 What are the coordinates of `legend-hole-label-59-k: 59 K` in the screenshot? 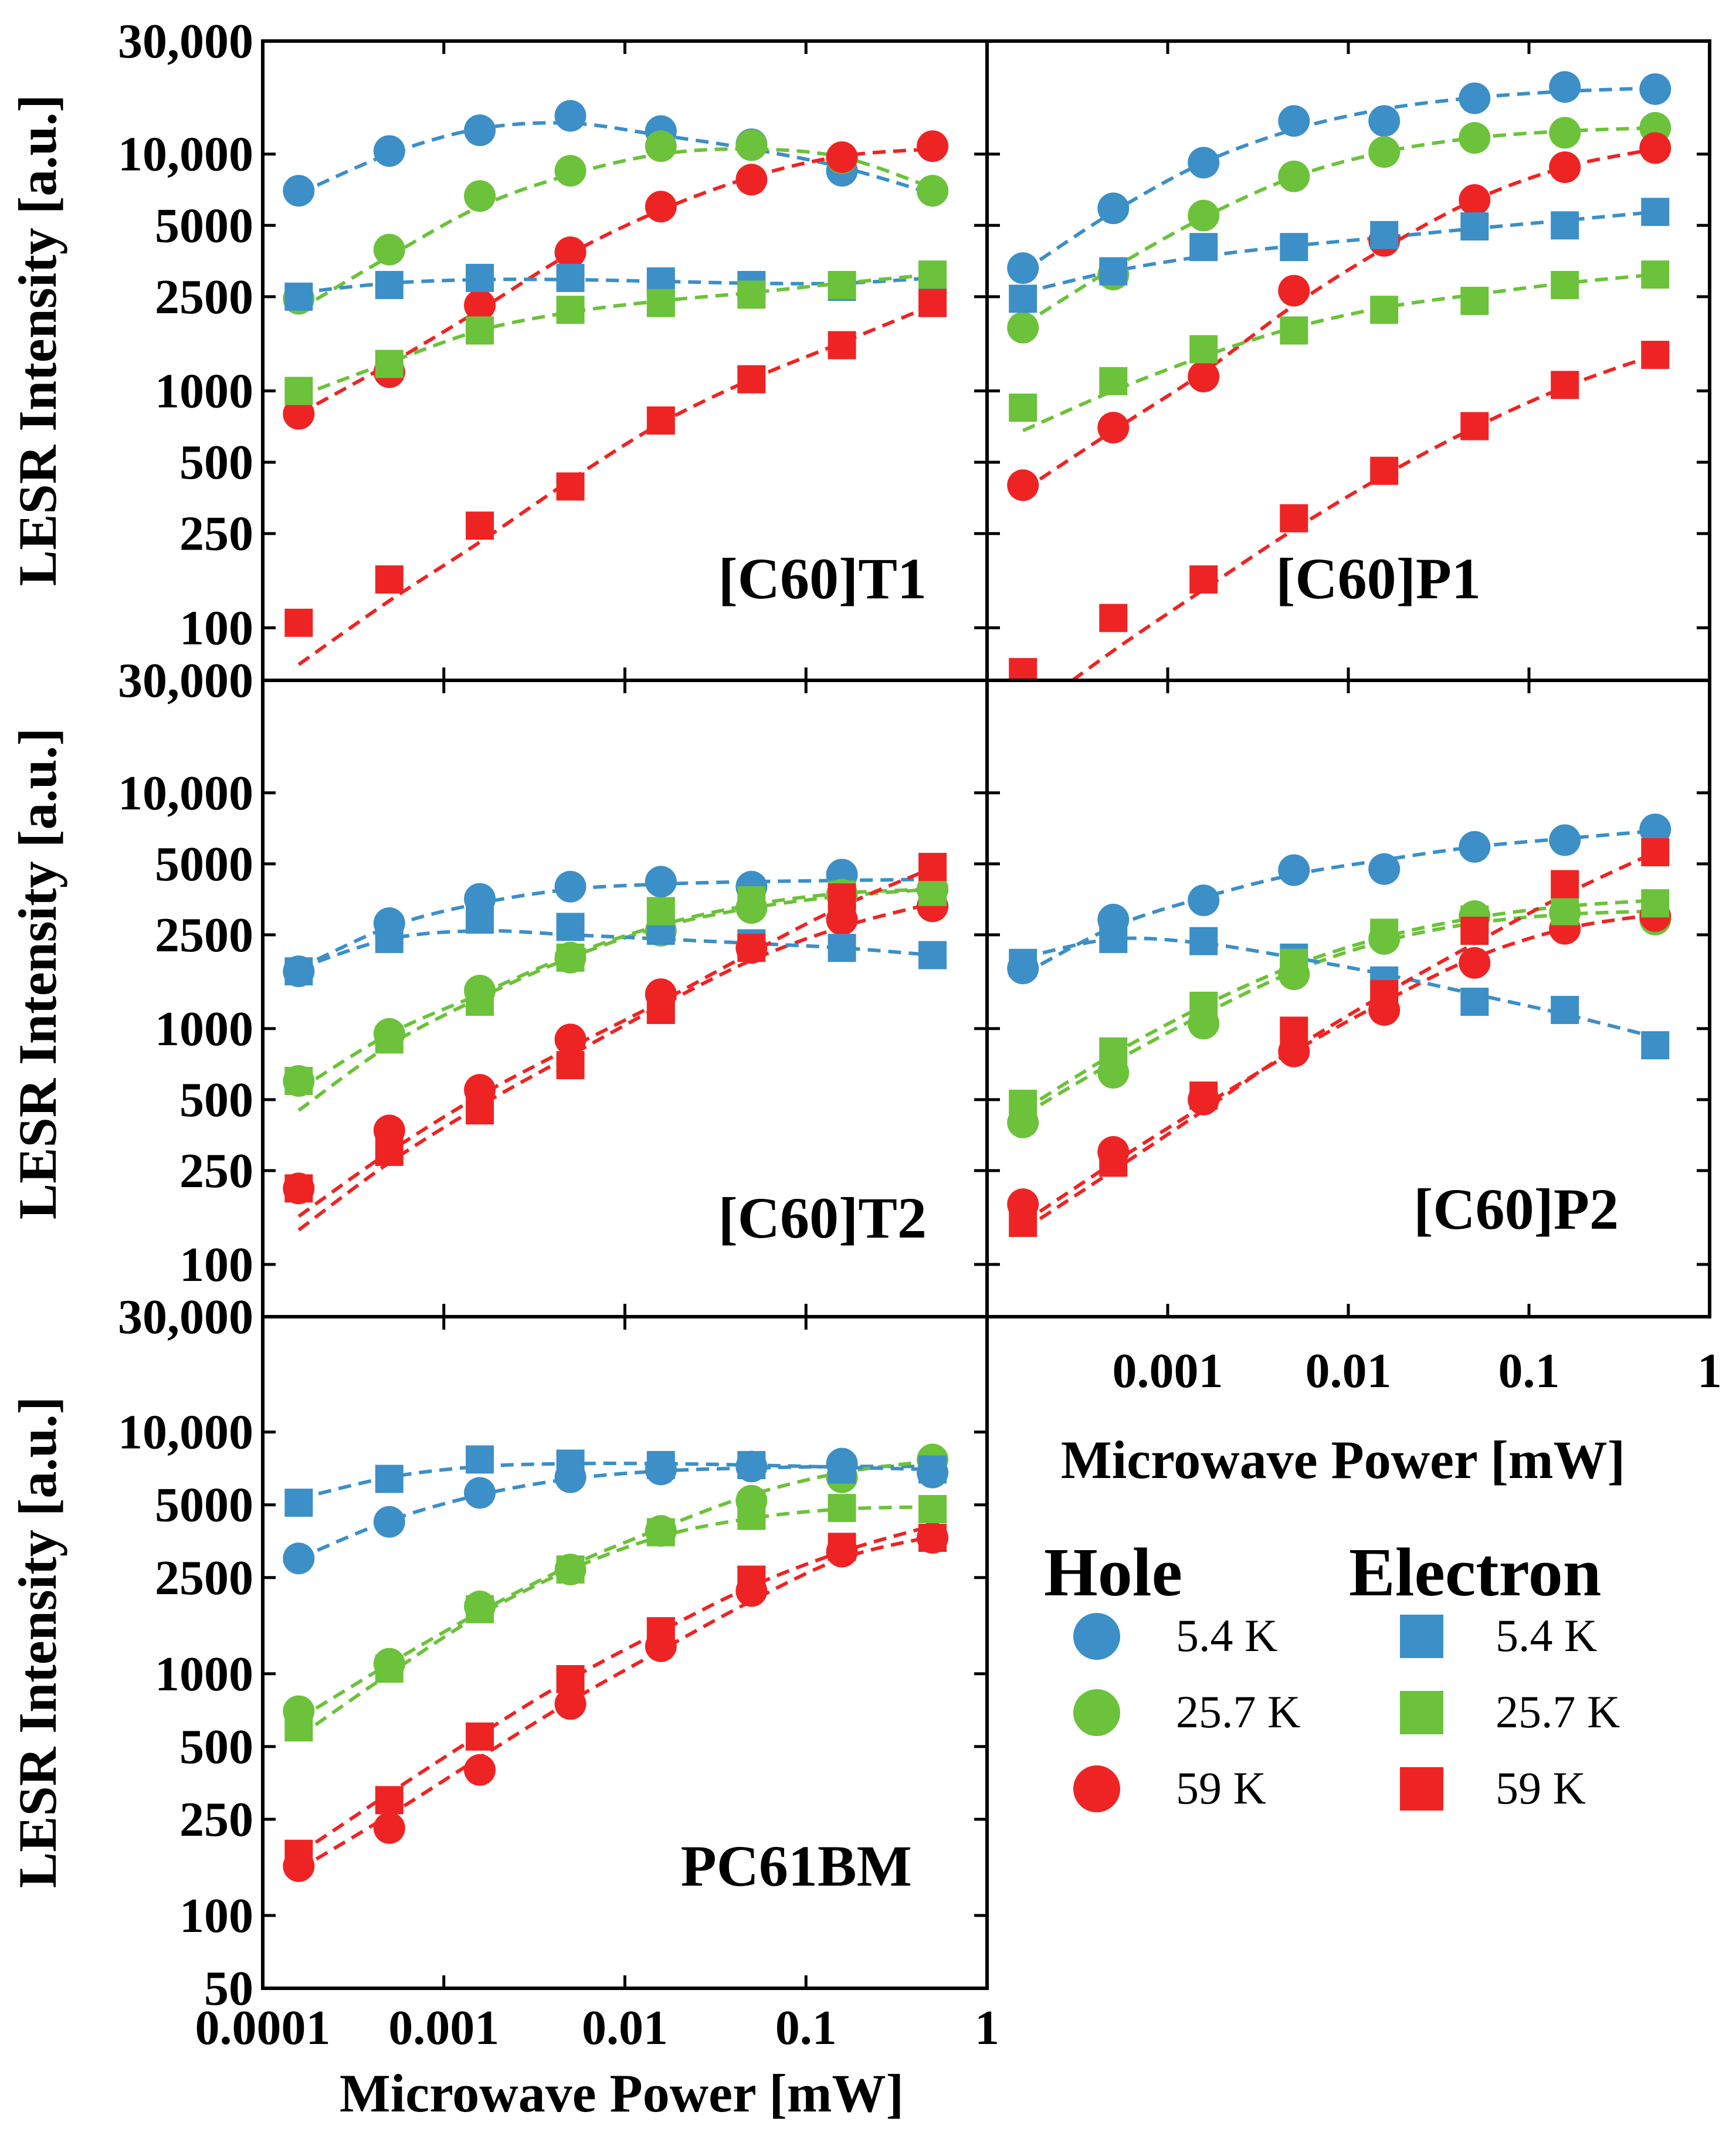 It's located at (1221, 1787).